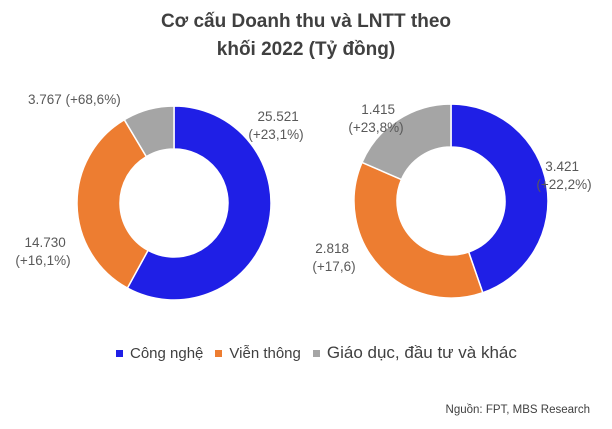  Describe the element at coordinates (563, 175) in the screenshot. I see `profit-label-technology: 3.421 (+22,2%)` at that location.